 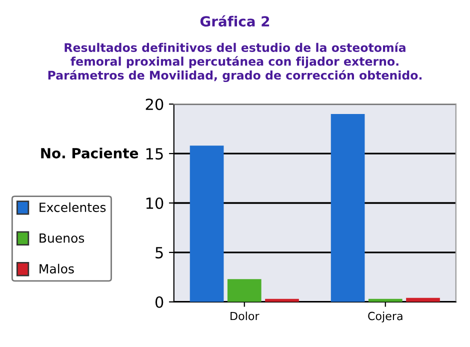 What do you see at coordinates (73, 207) in the screenshot?
I see `legend-label: Excelentes` at bounding box center [73, 207].